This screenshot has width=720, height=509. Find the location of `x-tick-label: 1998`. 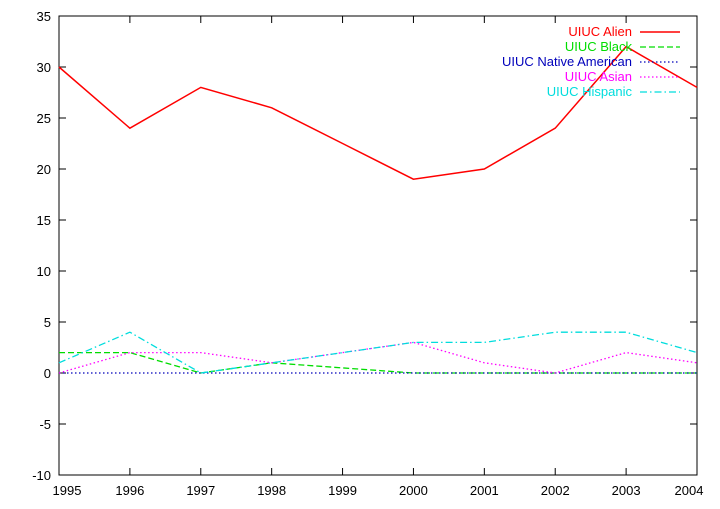

x-tick-label: 1998 is located at coordinates (271, 490).